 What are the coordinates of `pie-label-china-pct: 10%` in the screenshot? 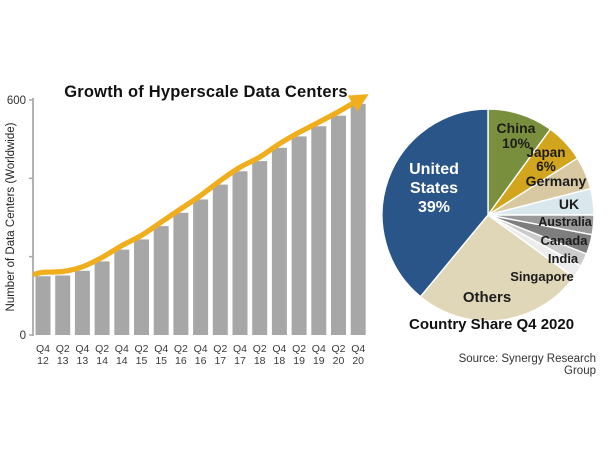 It's located at (516, 143).